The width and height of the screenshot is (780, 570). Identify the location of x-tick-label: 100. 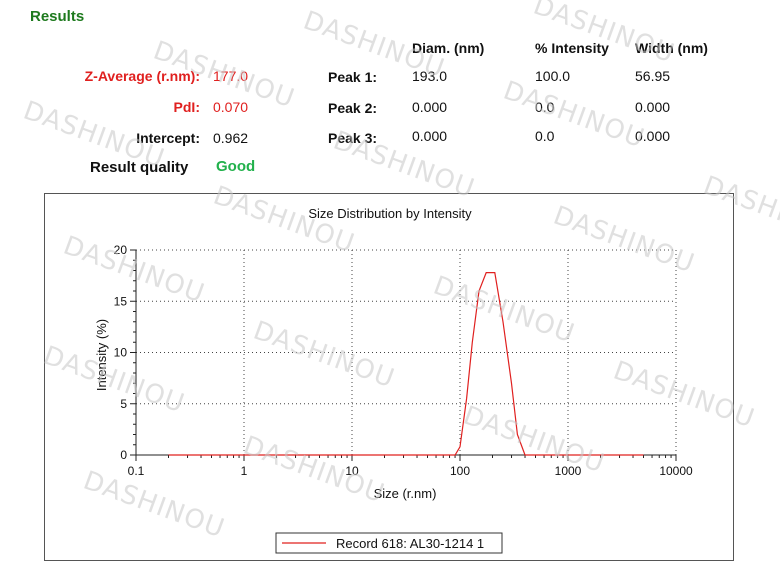
(460, 471).